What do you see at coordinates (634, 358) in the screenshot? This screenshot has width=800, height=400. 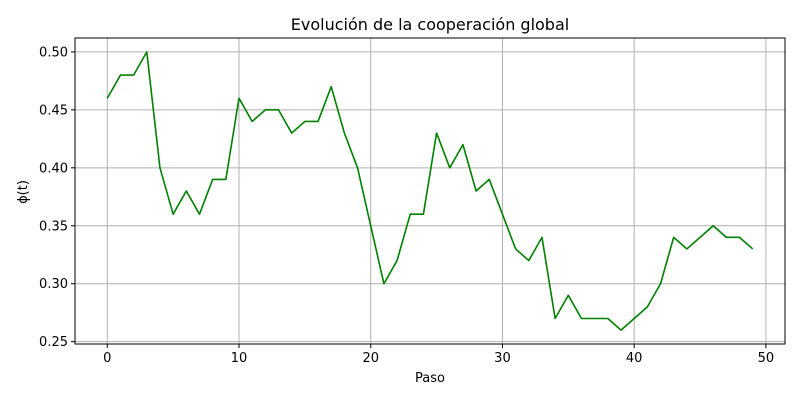 I see `x-tick-label: 40` at bounding box center [634, 358].